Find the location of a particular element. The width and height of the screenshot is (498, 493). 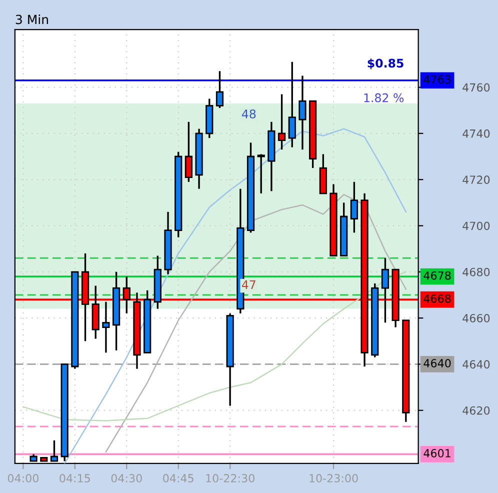

annotation: 47 is located at coordinates (249, 284).